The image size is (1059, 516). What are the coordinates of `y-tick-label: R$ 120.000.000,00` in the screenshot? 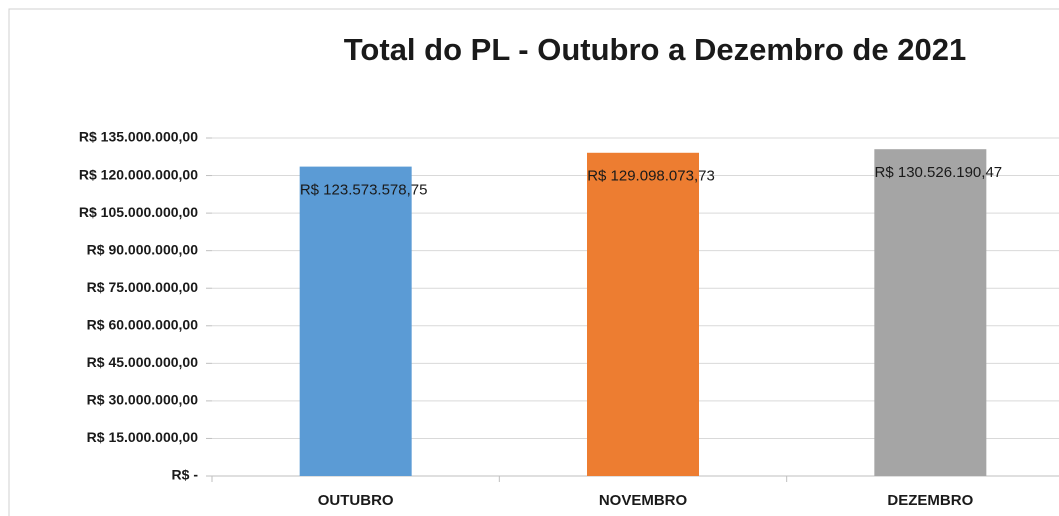 It's located at (138, 174).